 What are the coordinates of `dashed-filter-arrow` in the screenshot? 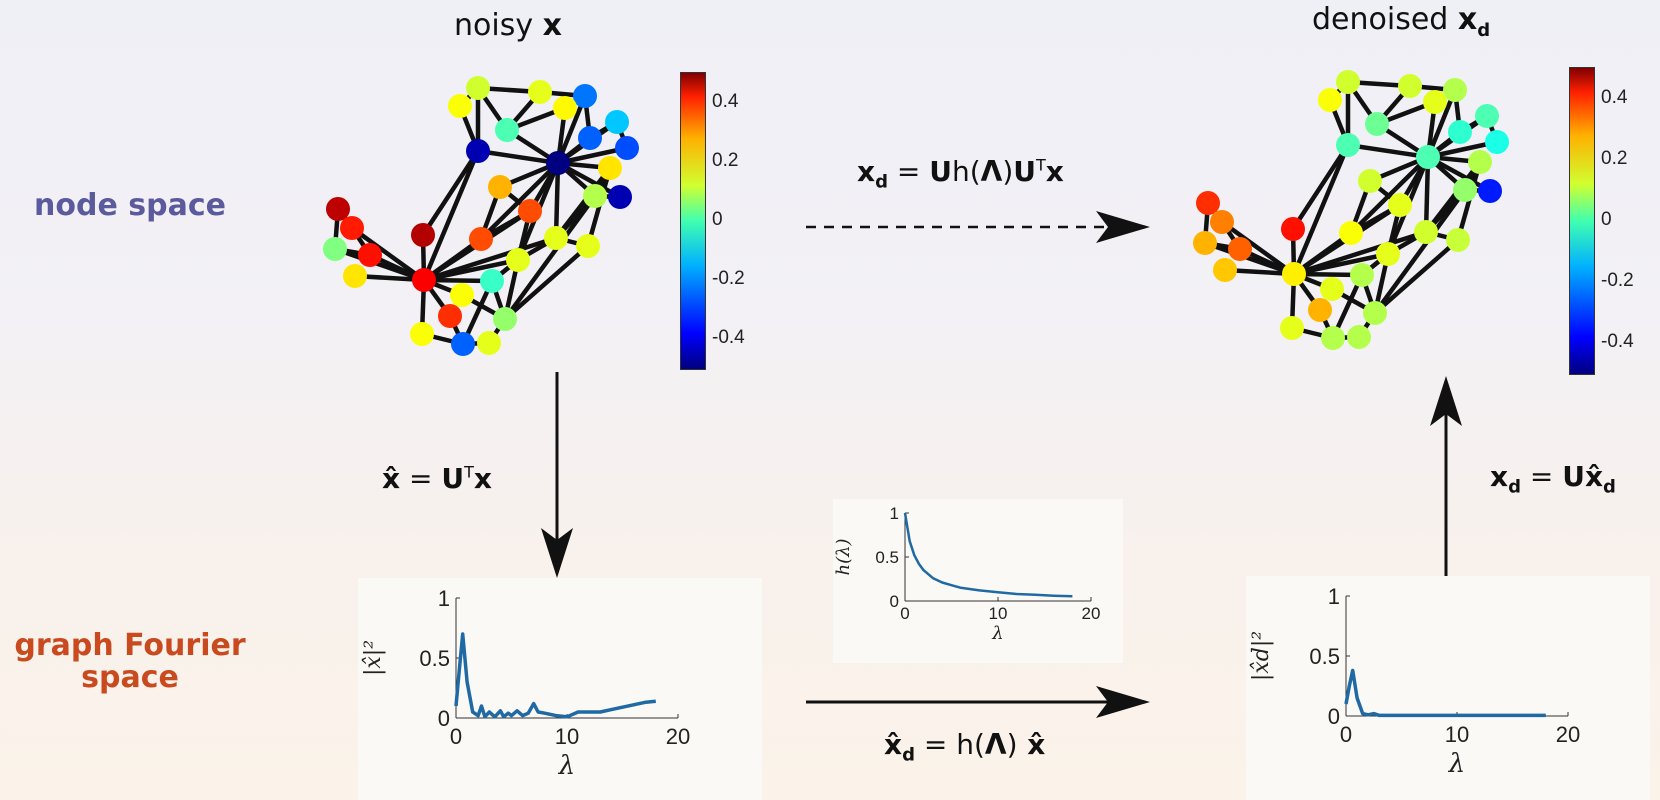 It's located at (978, 227).